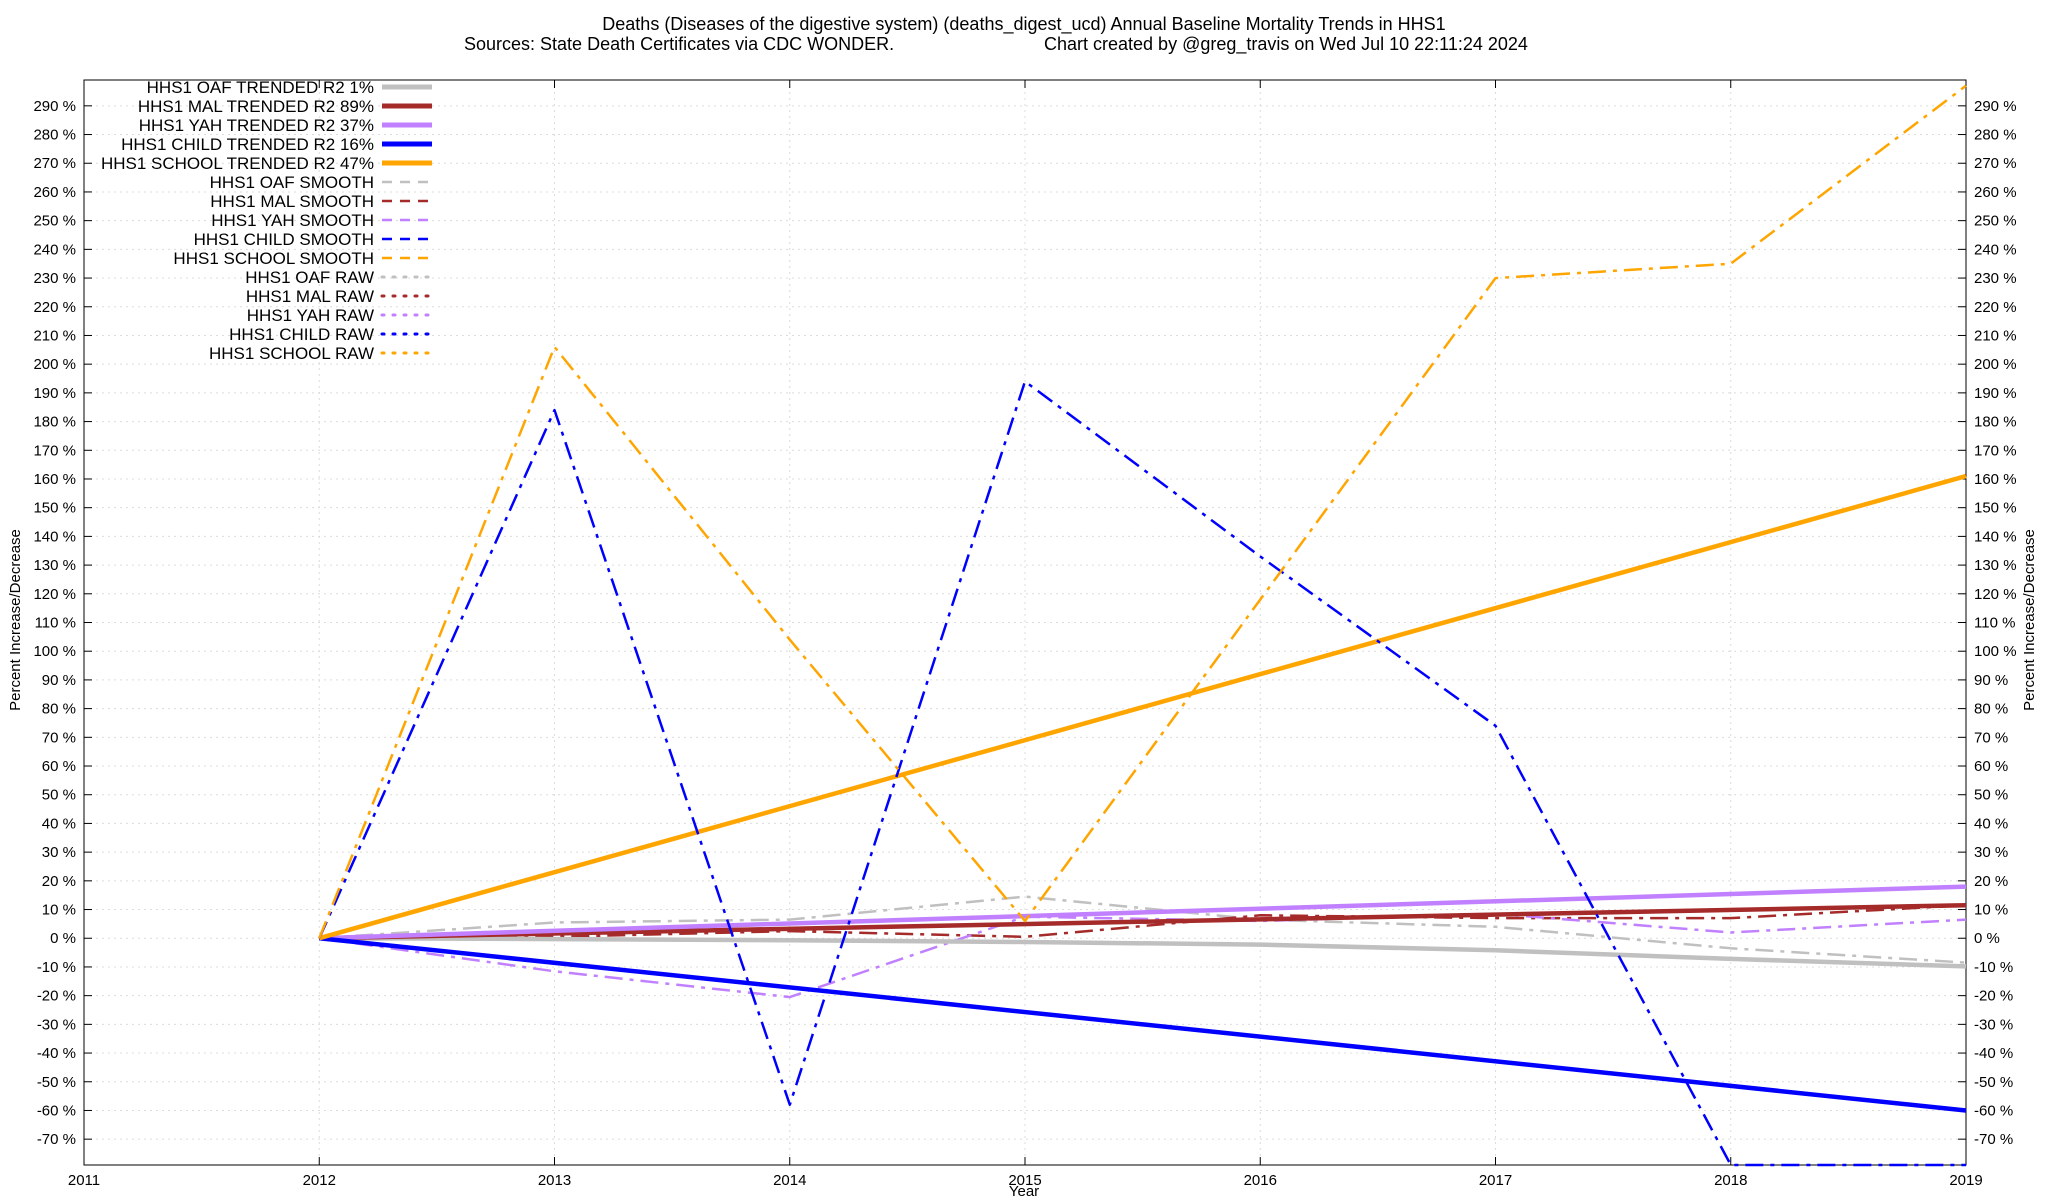 This screenshot has height=1200, width=2048. Describe the element at coordinates (59, 852) in the screenshot. I see `y-tick-label-left: 30 %` at that location.